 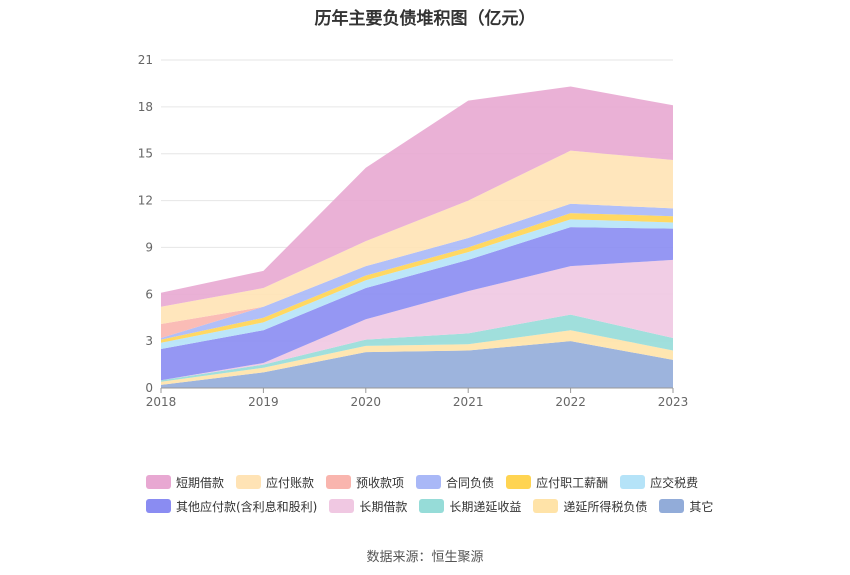 I want to click on legend-item: 其它, so click(x=686, y=506).